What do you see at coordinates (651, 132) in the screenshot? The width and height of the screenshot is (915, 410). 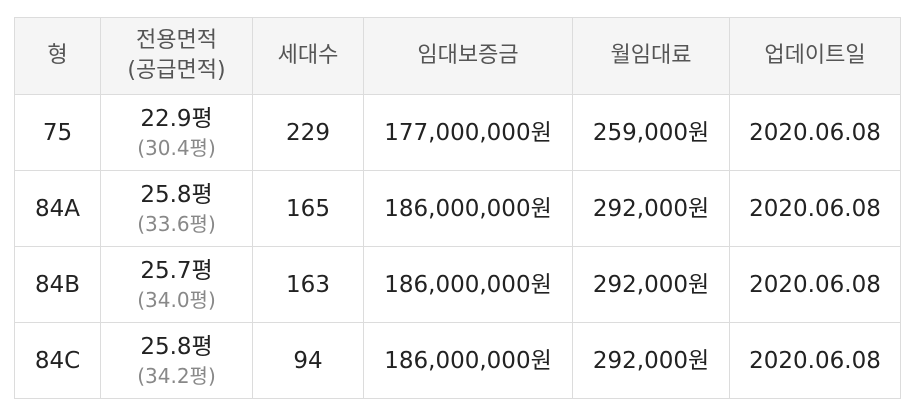 I see `cell-rent: 259,000원` at bounding box center [651, 132].